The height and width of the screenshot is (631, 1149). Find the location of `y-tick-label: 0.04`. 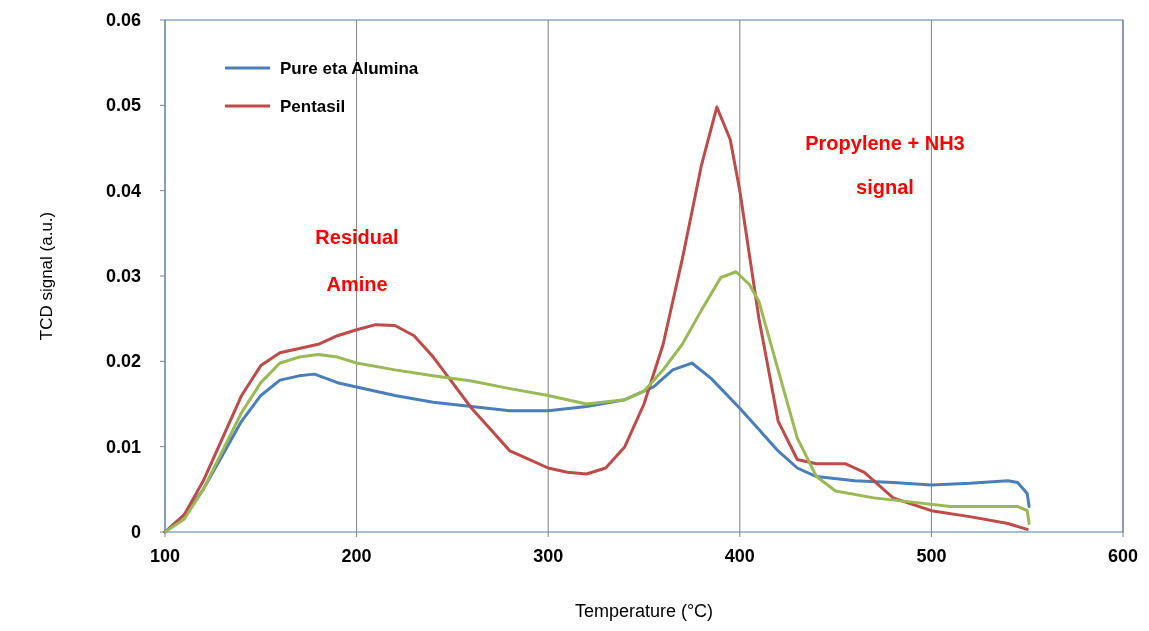

y-tick-label: 0.04 is located at coordinates (123, 190).